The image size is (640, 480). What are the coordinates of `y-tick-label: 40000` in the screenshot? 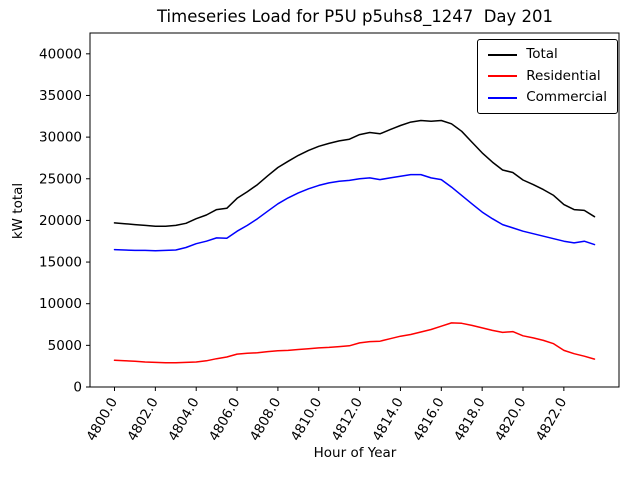 It's located at (60, 54).